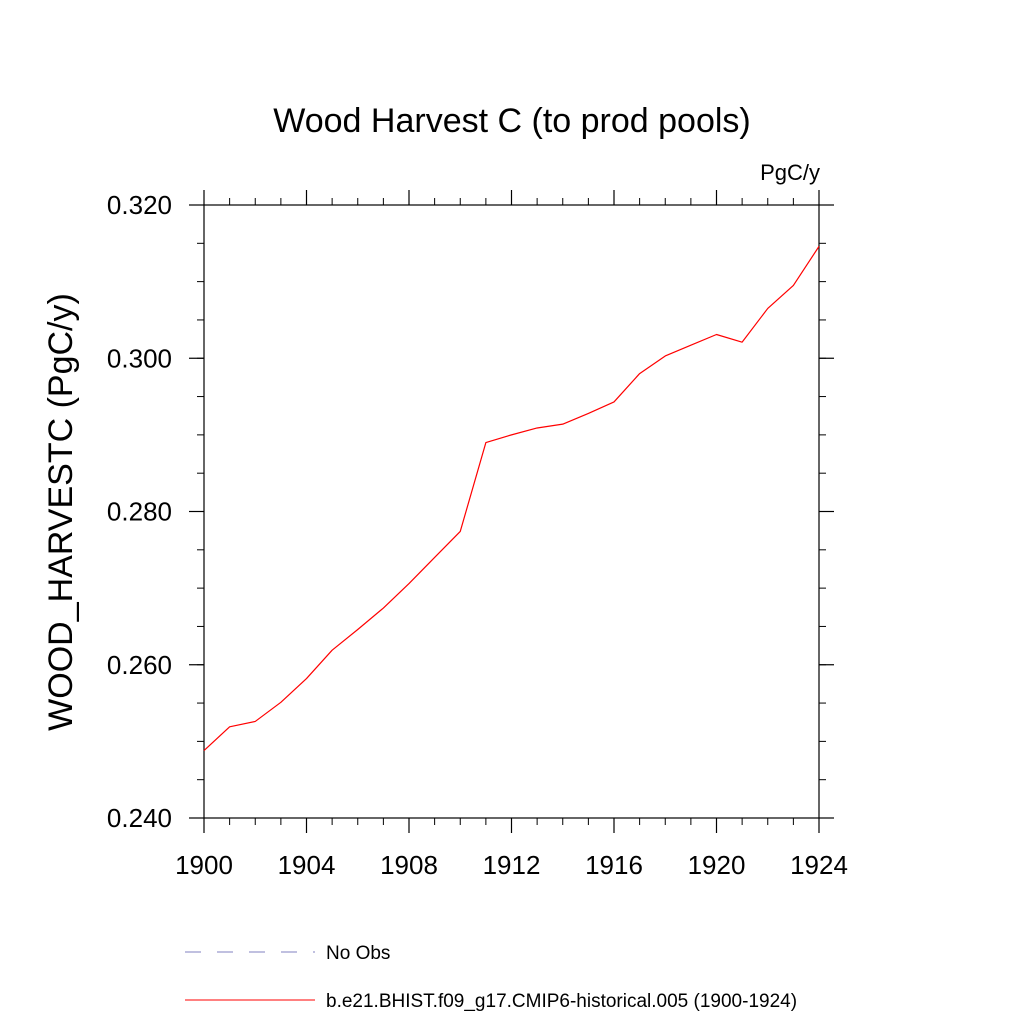 The width and height of the screenshot is (1024, 1024). Describe the element at coordinates (204, 865) in the screenshot. I see `x-tick-label: 1900` at that location.